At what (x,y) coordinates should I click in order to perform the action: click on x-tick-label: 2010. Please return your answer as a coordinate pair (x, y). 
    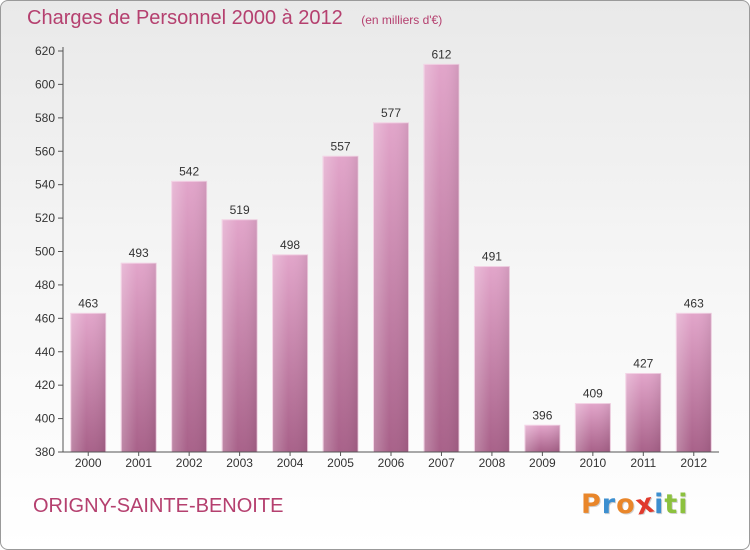
    Looking at the image, I should click on (592, 463).